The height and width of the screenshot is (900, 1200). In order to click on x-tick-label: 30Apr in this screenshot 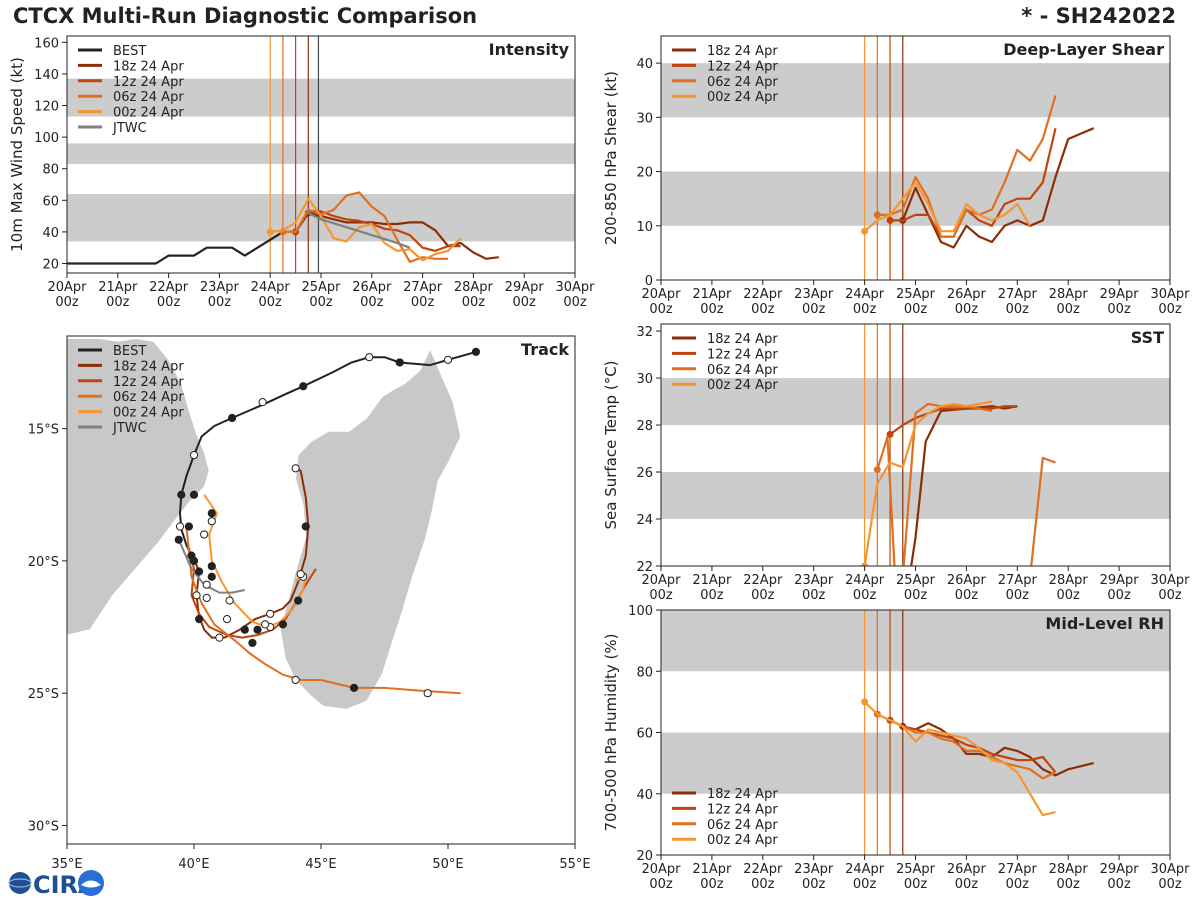, I will do `click(1170, 869)`.